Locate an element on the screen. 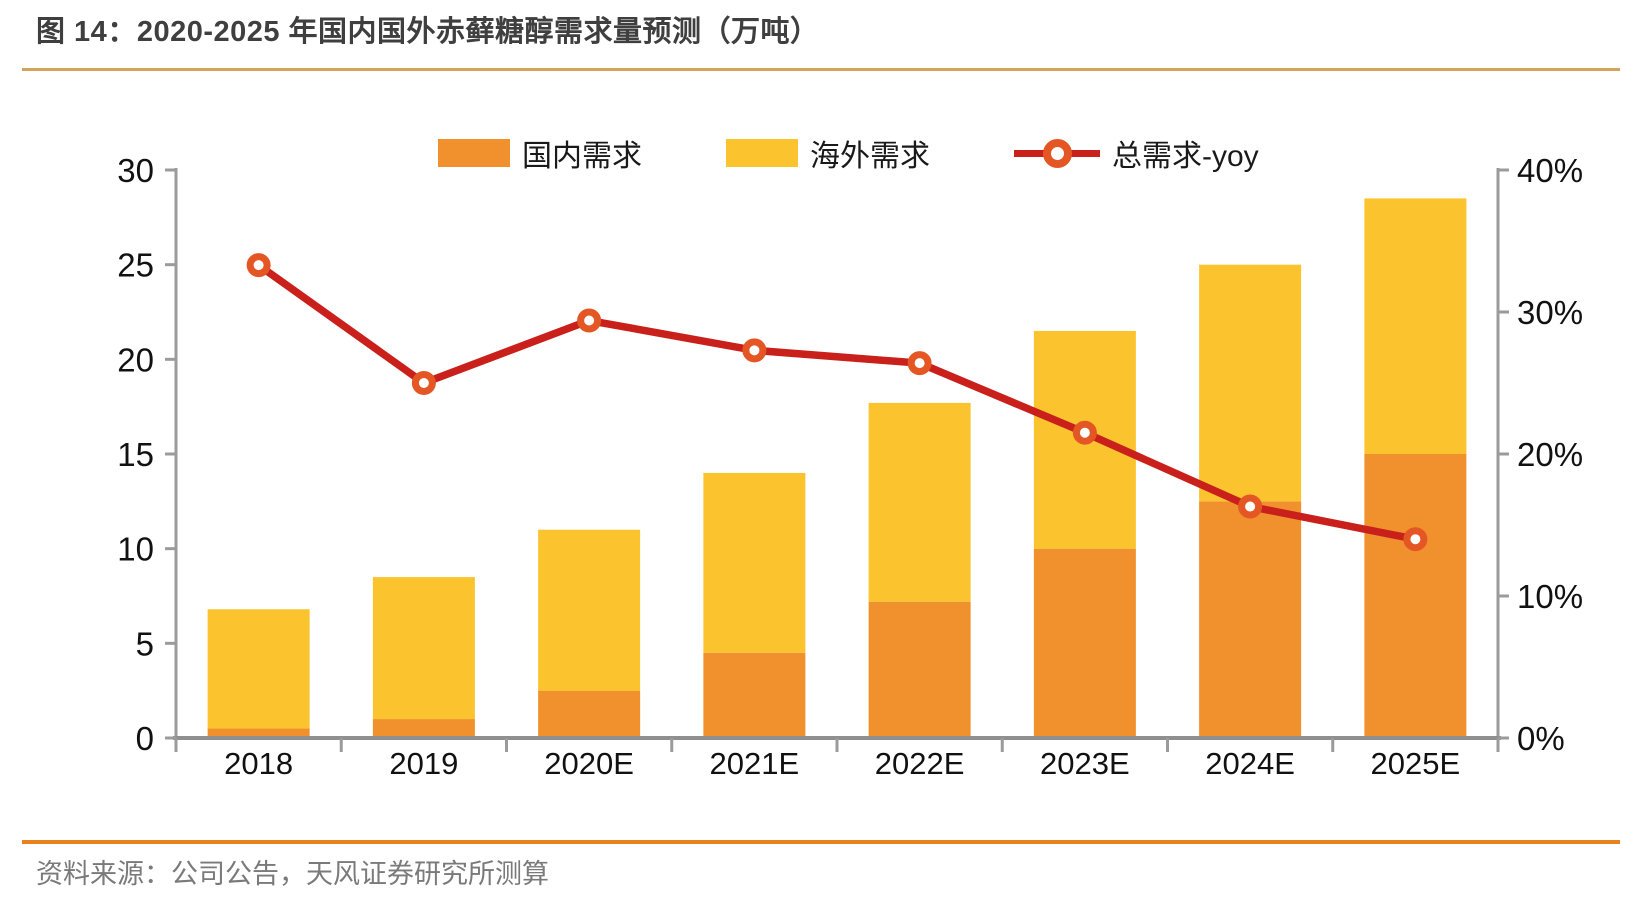 The height and width of the screenshot is (902, 1642). x-axis-label-2019: 2019 is located at coordinates (423, 763).